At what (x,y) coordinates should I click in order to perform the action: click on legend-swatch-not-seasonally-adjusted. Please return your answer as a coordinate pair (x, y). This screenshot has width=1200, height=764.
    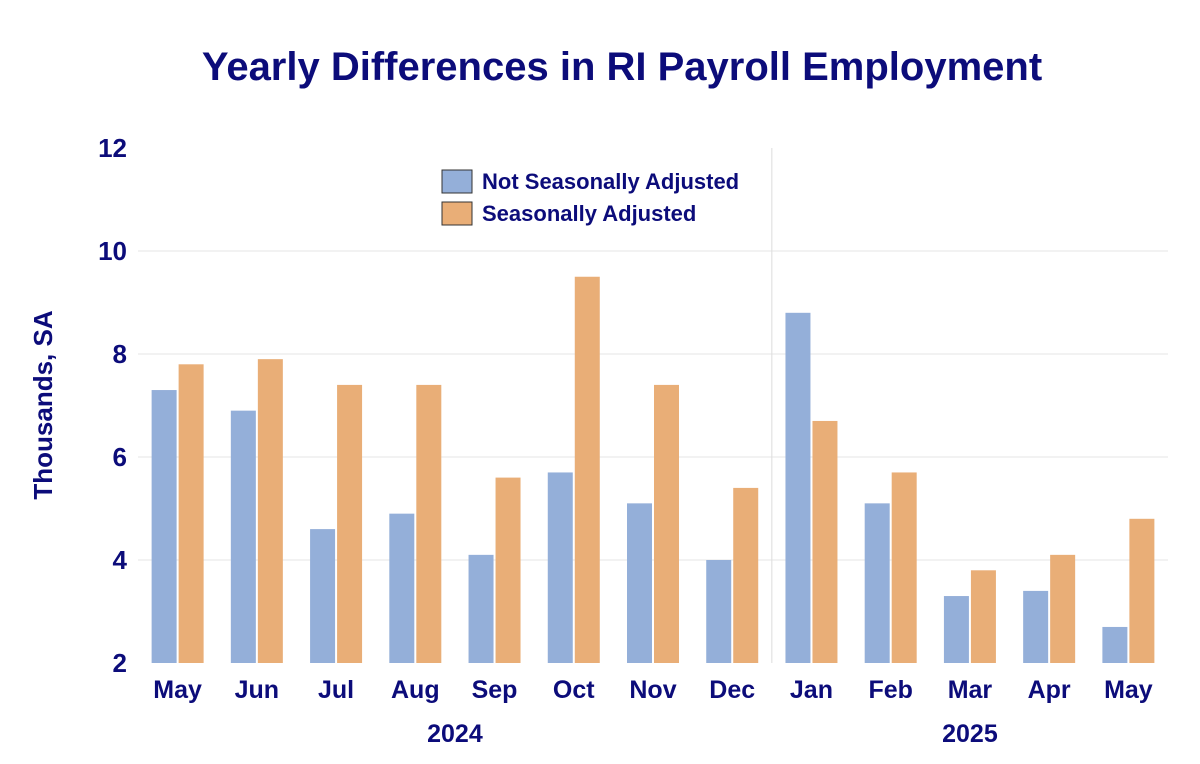
    Looking at the image, I should click on (457, 181).